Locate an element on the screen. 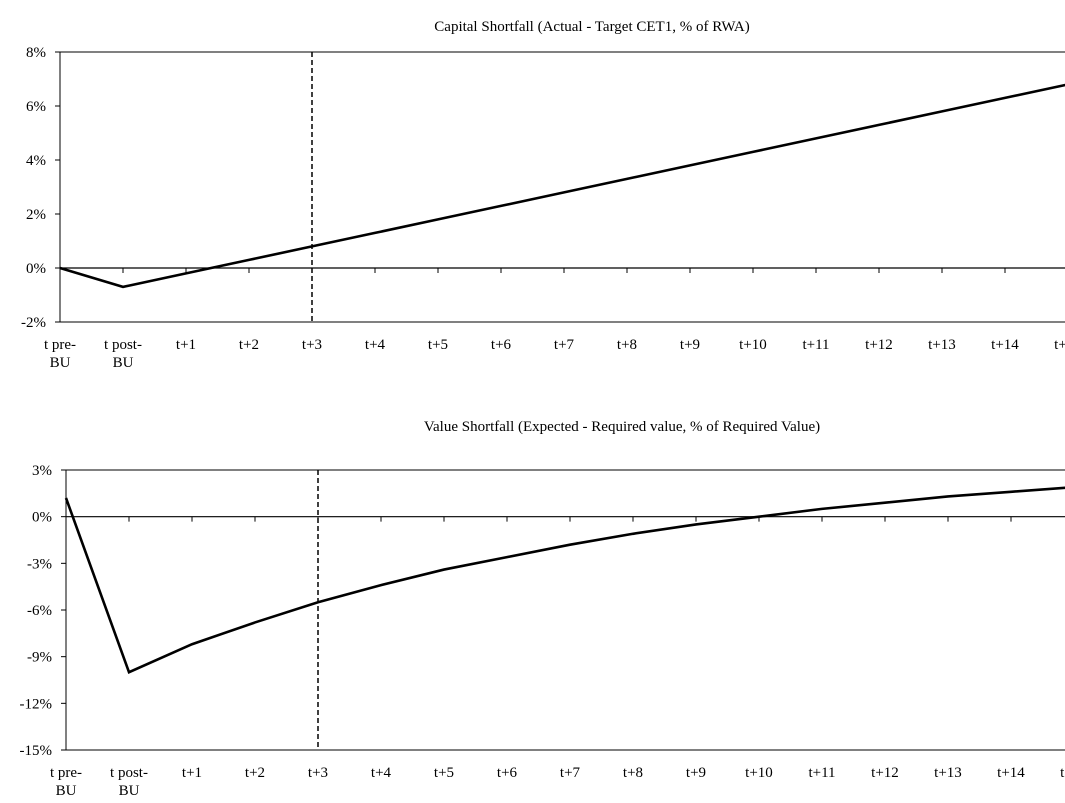 Image resolution: width=1065 pixels, height=803 pixels. y-tick-label: -6% is located at coordinates (39, 611).